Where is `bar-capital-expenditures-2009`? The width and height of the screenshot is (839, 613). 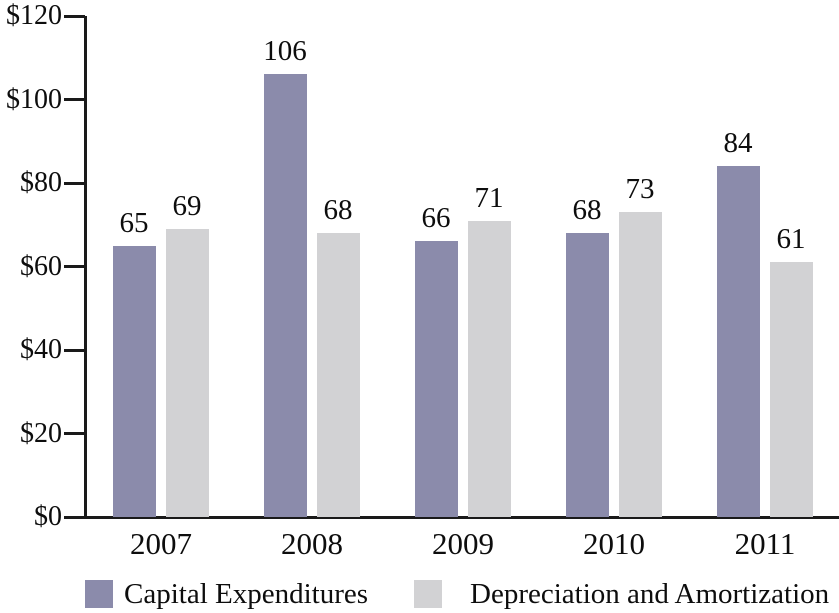 bar-capital-expenditures-2009 is located at coordinates (436, 379).